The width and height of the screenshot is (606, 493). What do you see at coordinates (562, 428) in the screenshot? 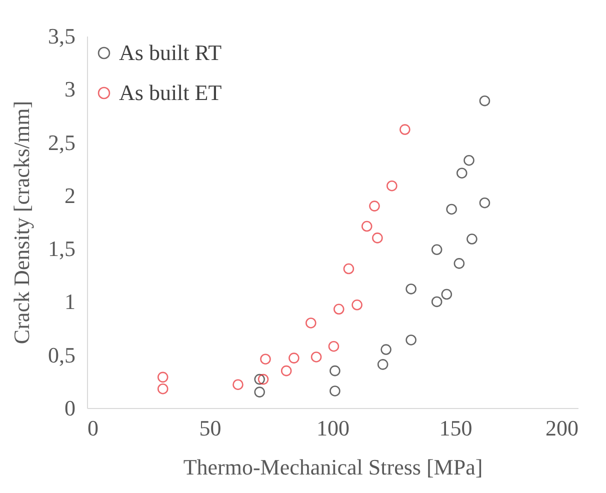
I see `x-tick-label: 200` at bounding box center [562, 428].